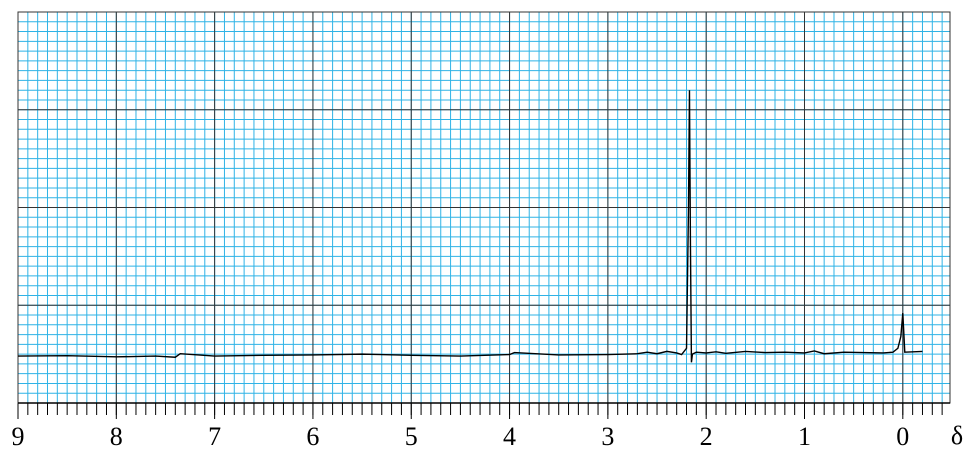 Image resolution: width=964 pixels, height=452 pixels. What do you see at coordinates (18, 436) in the screenshot?
I see `x-tick-label: 9` at bounding box center [18, 436].